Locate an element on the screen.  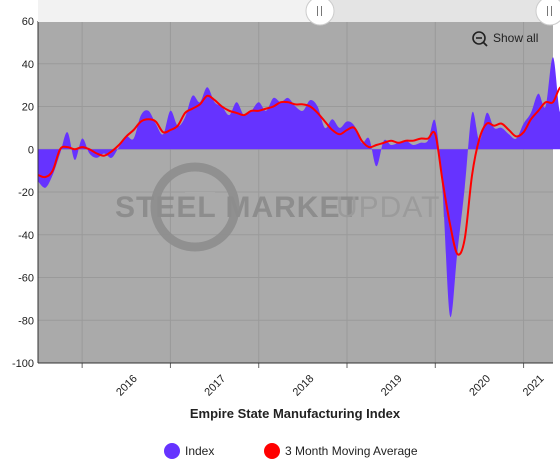
y-tick-label: -80 is located at coordinates (26, 321).